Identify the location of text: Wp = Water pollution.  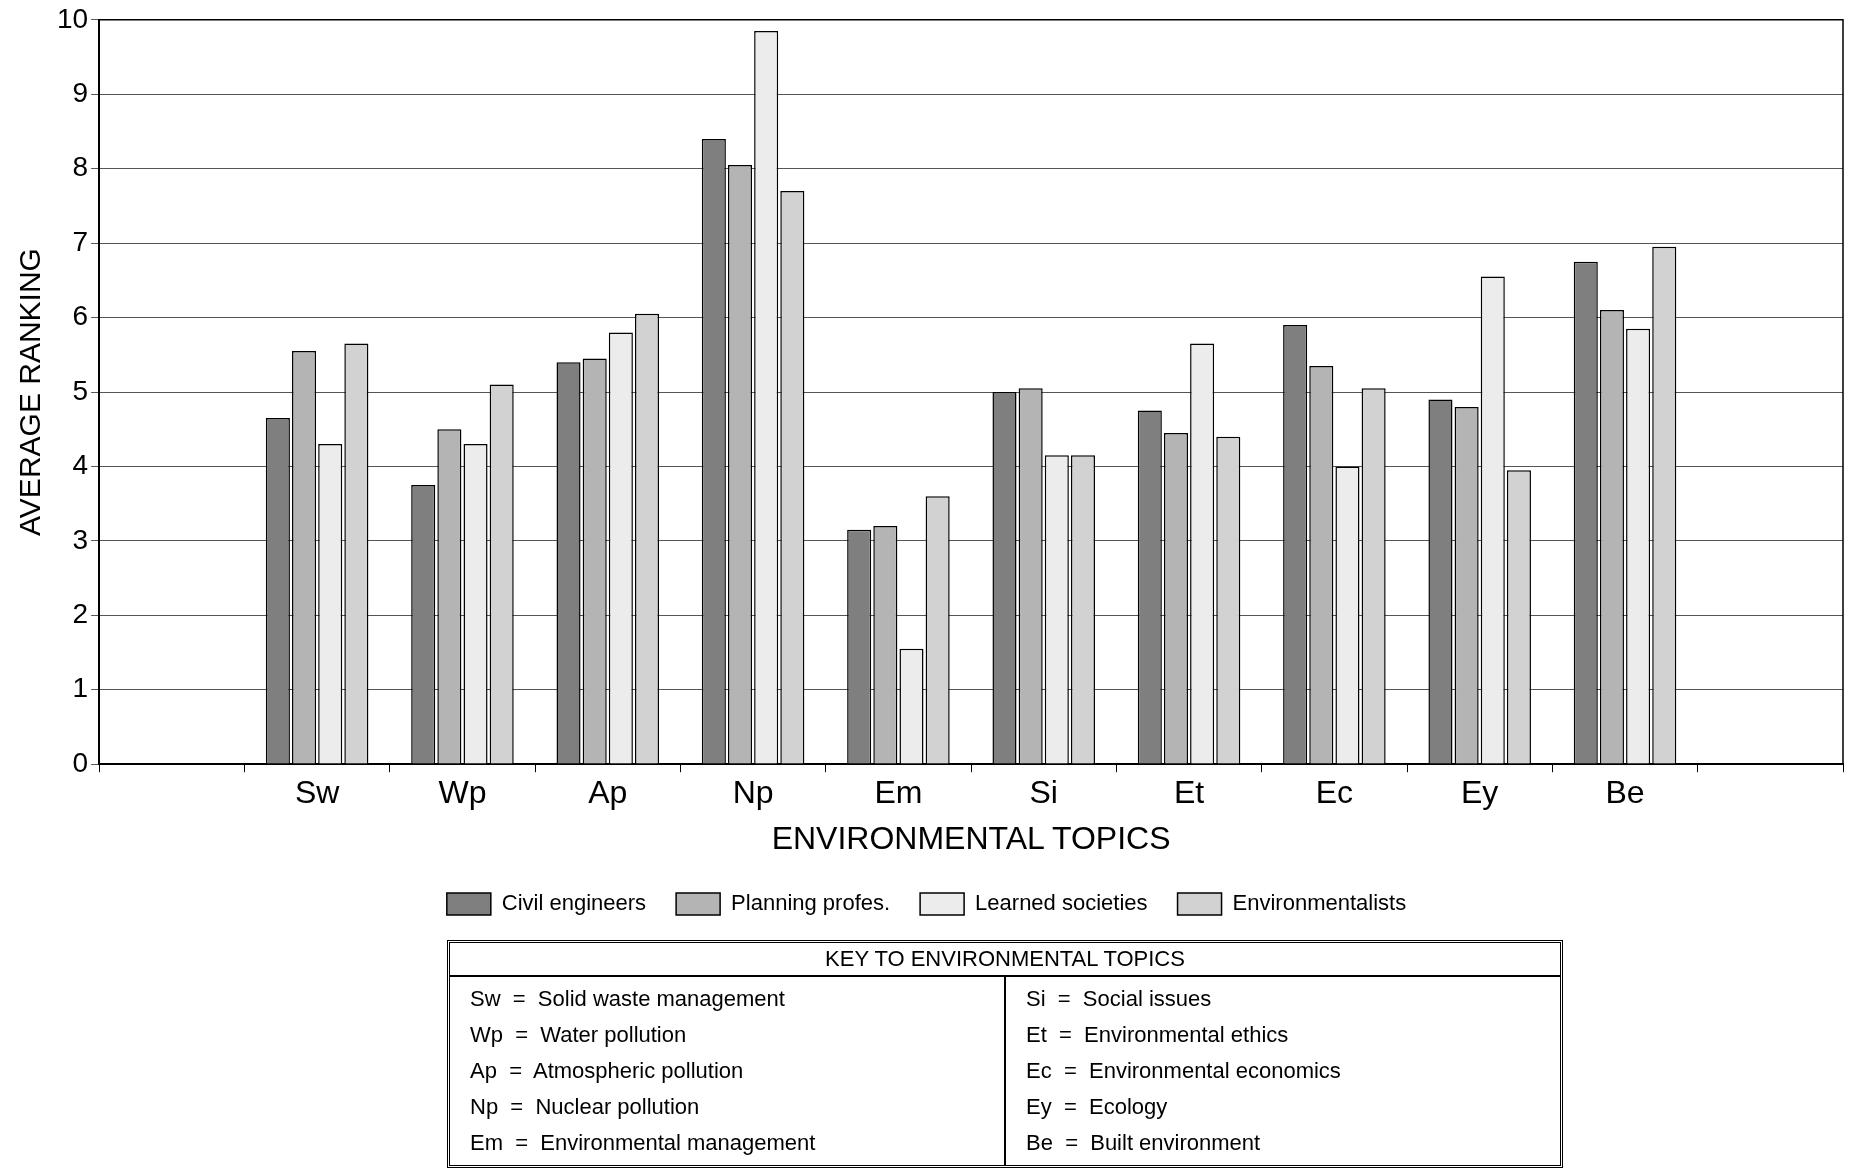
(579, 1035).